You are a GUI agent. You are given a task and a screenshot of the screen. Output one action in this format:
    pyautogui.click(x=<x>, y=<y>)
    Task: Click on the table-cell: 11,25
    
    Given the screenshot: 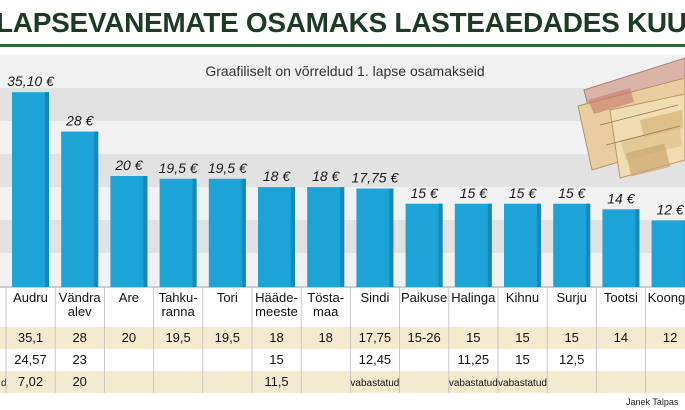 What is the action you would take?
    pyautogui.click(x=474, y=359)
    